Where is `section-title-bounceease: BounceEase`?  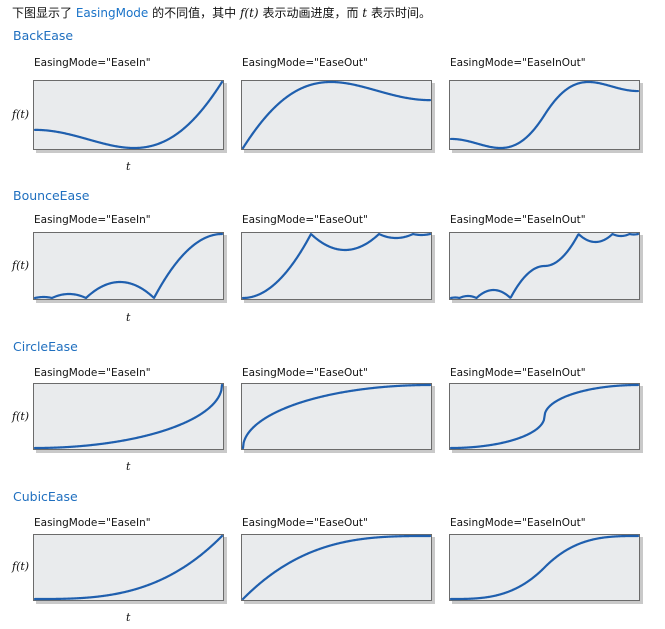 section-title-bounceease: BounceEase is located at coordinates (51, 195).